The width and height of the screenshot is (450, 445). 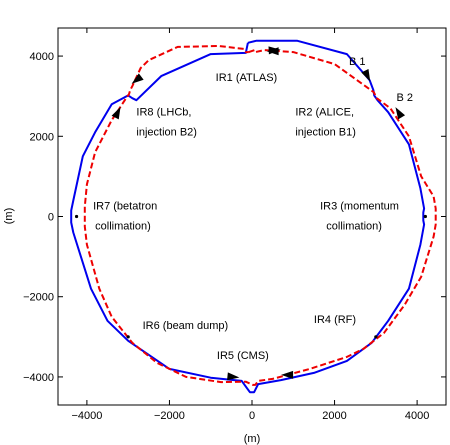 What do you see at coordinates (42, 137) in the screenshot?
I see `y-tick-label: 2000` at bounding box center [42, 137].